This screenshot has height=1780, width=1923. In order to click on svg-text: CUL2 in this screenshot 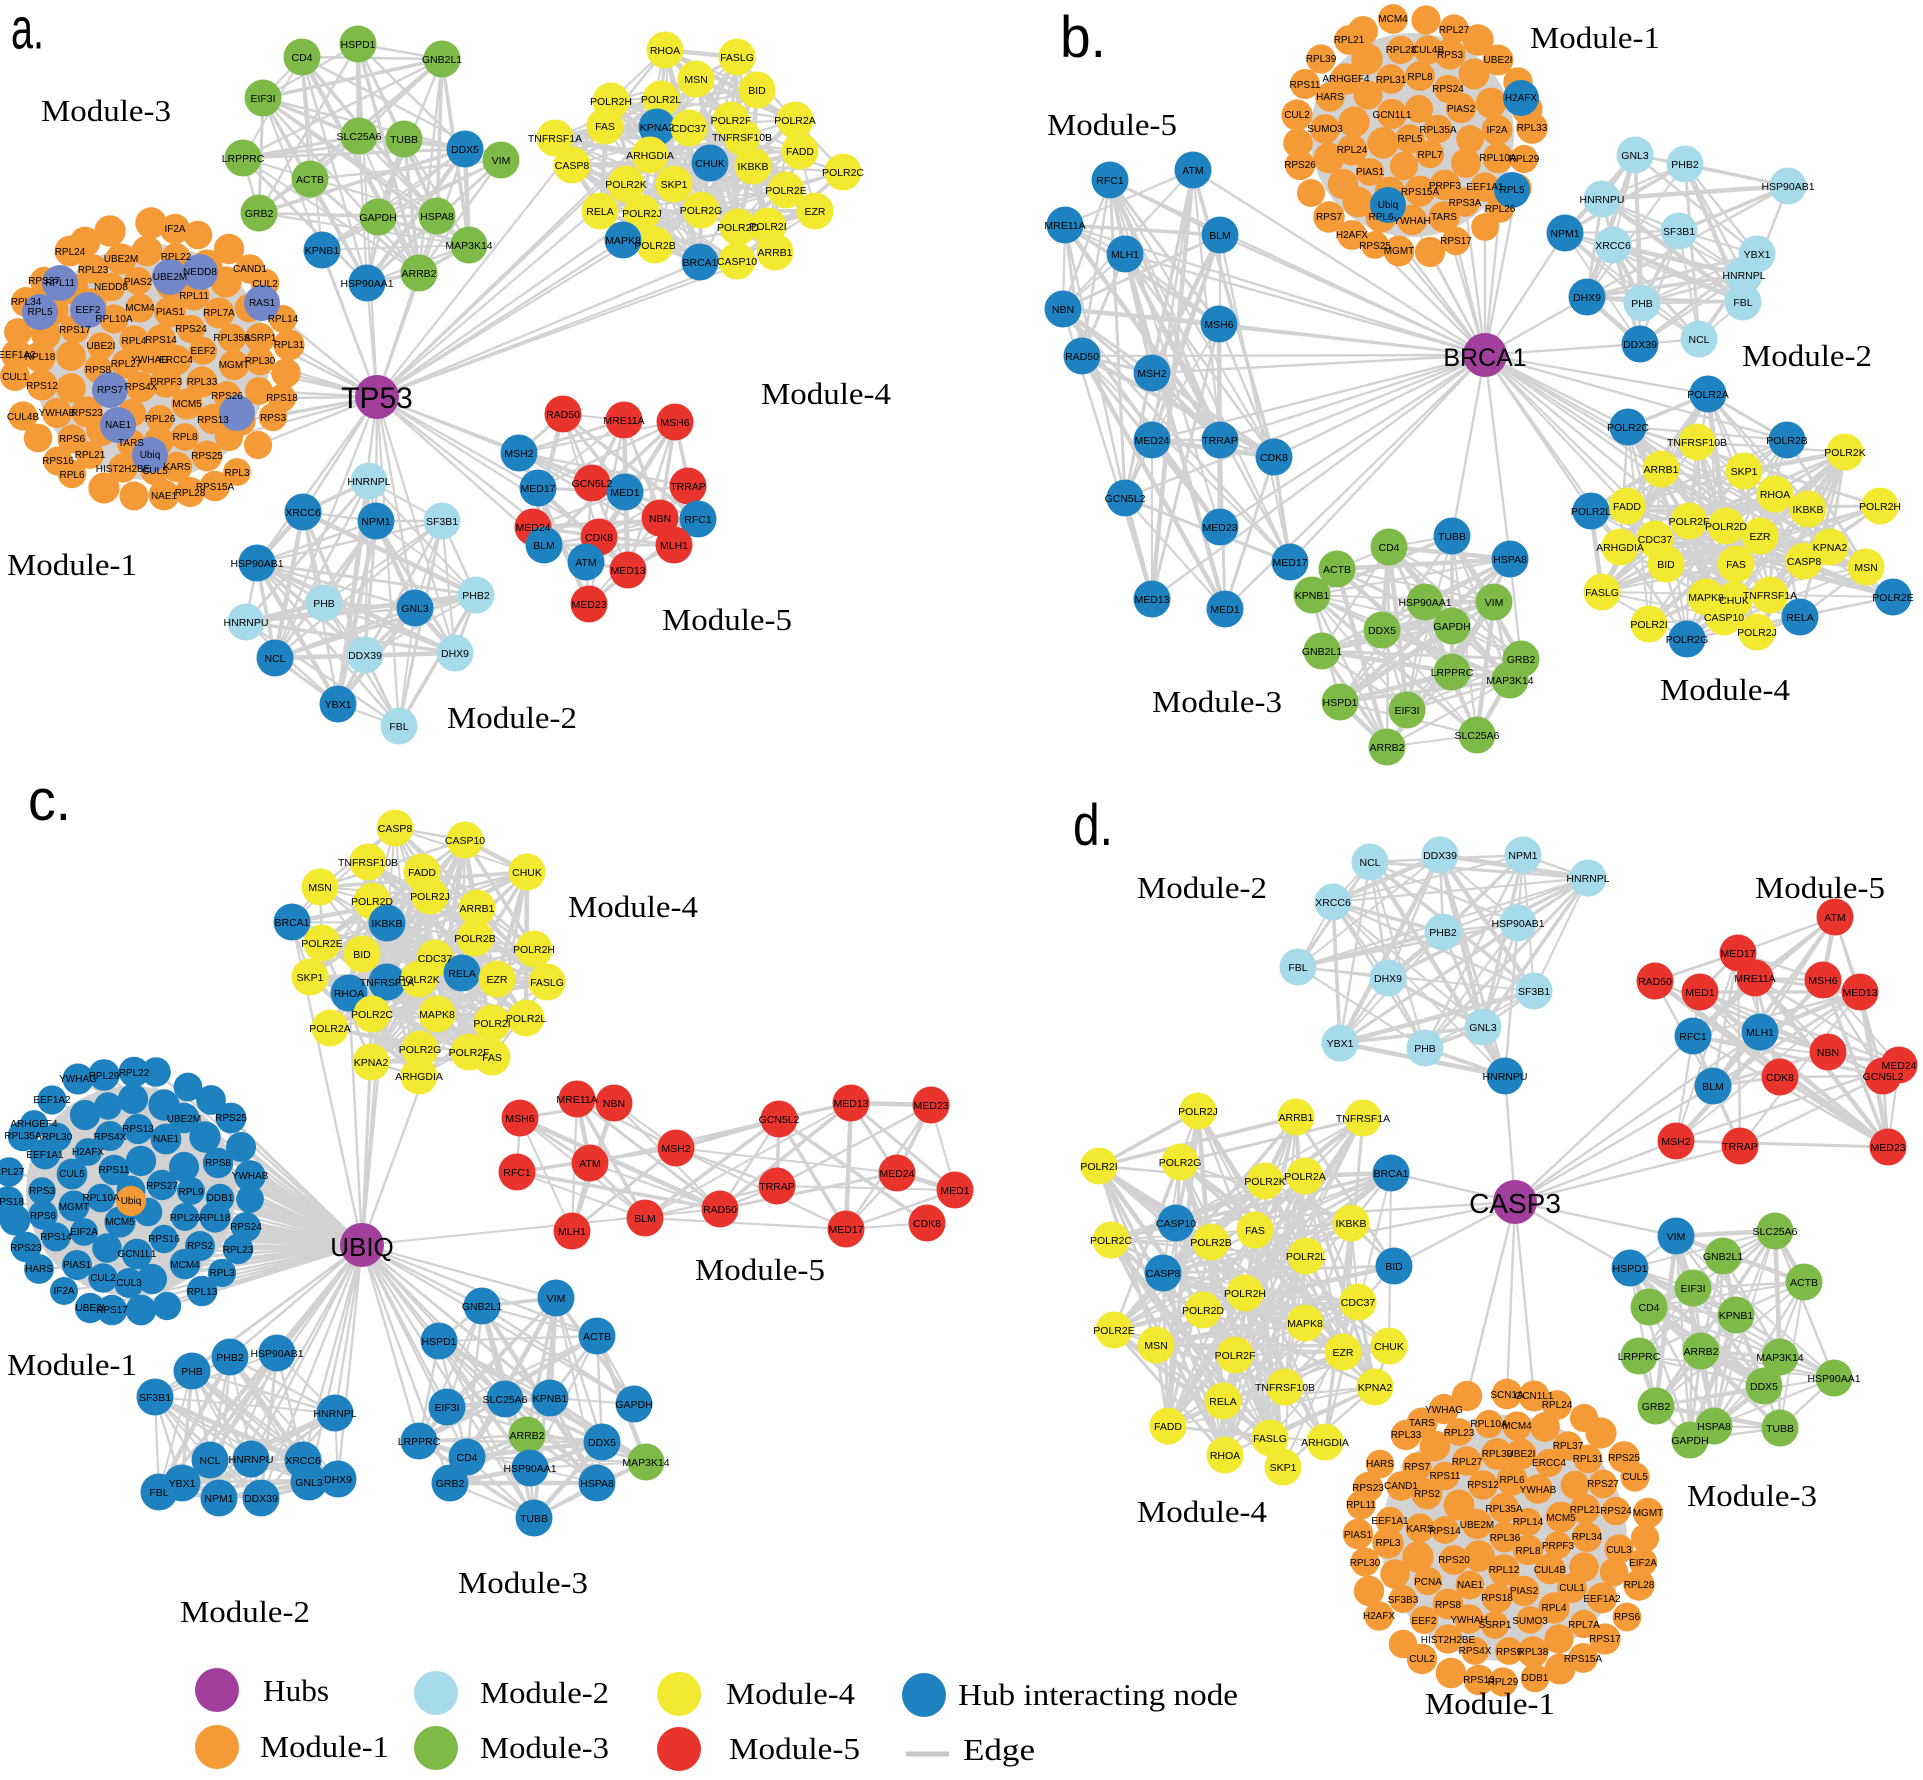, I will do `click(103, 1278)`.